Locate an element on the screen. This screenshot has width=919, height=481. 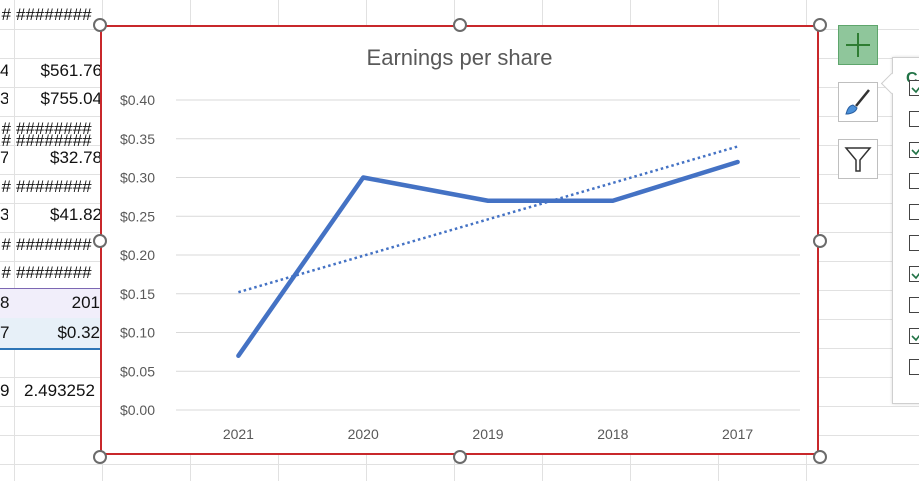
chart-title: Earnings per share is located at coordinates (459, 57).